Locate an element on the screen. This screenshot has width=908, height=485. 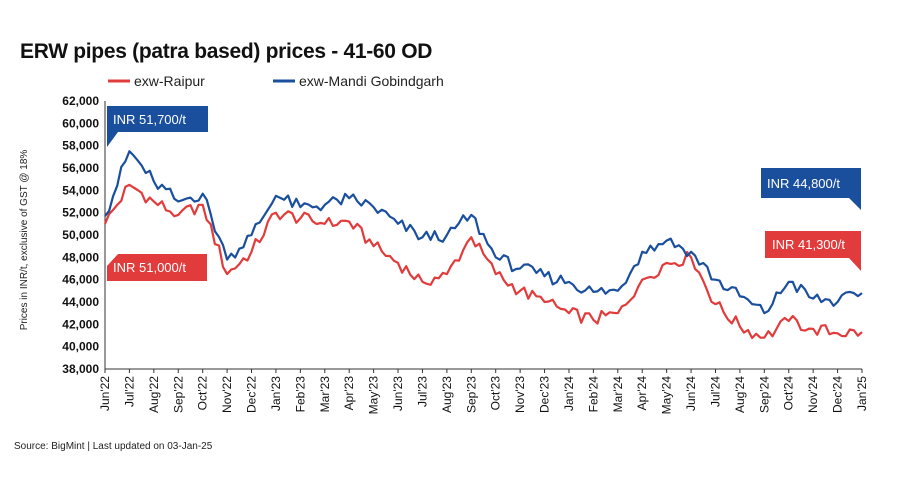
callout-raipur-start: INR 51,000/t is located at coordinates (157, 267).